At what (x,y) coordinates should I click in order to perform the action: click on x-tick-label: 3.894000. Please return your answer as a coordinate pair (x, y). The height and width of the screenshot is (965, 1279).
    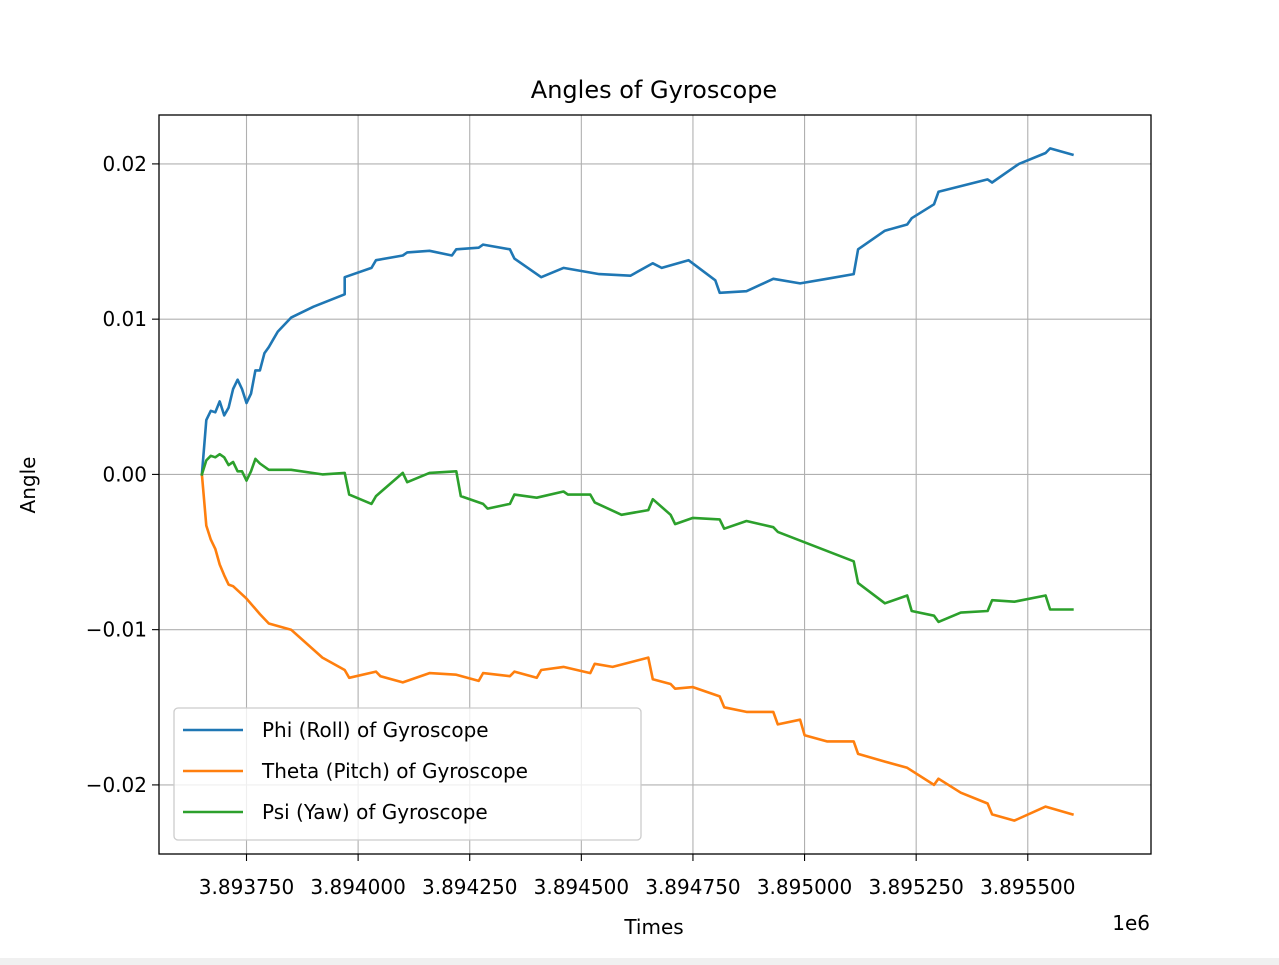
    Looking at the image, I should click on (357, 887).